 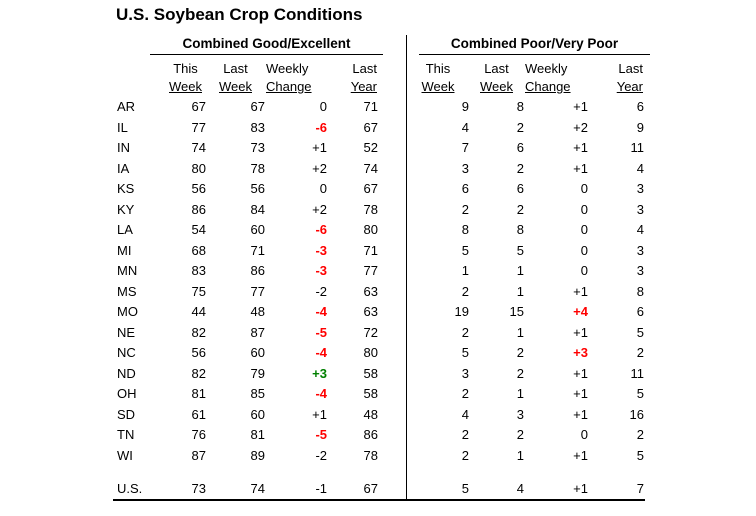 I want to click on ge-this-week-value: 75, so click(x=198, y=291).